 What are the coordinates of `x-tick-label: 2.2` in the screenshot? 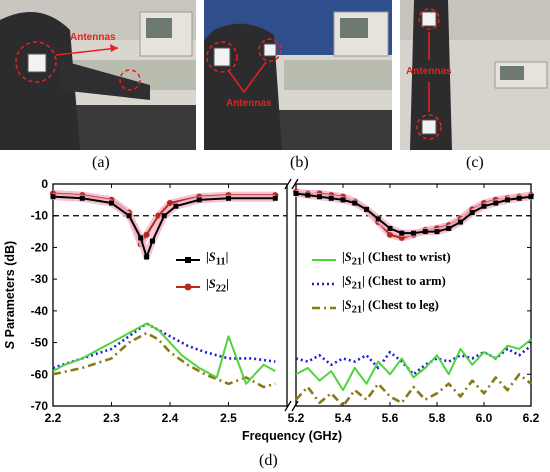 It's located at (53, 418).